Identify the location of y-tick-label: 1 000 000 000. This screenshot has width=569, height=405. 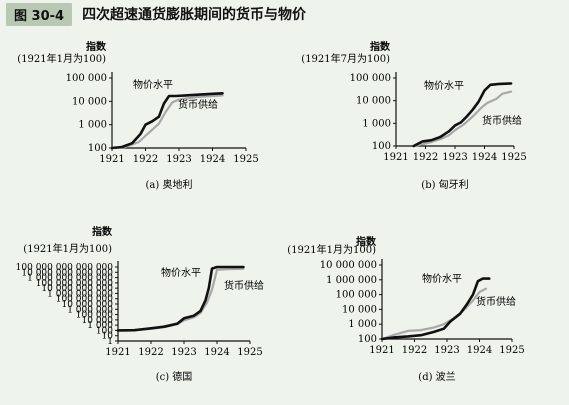
(80, 294).